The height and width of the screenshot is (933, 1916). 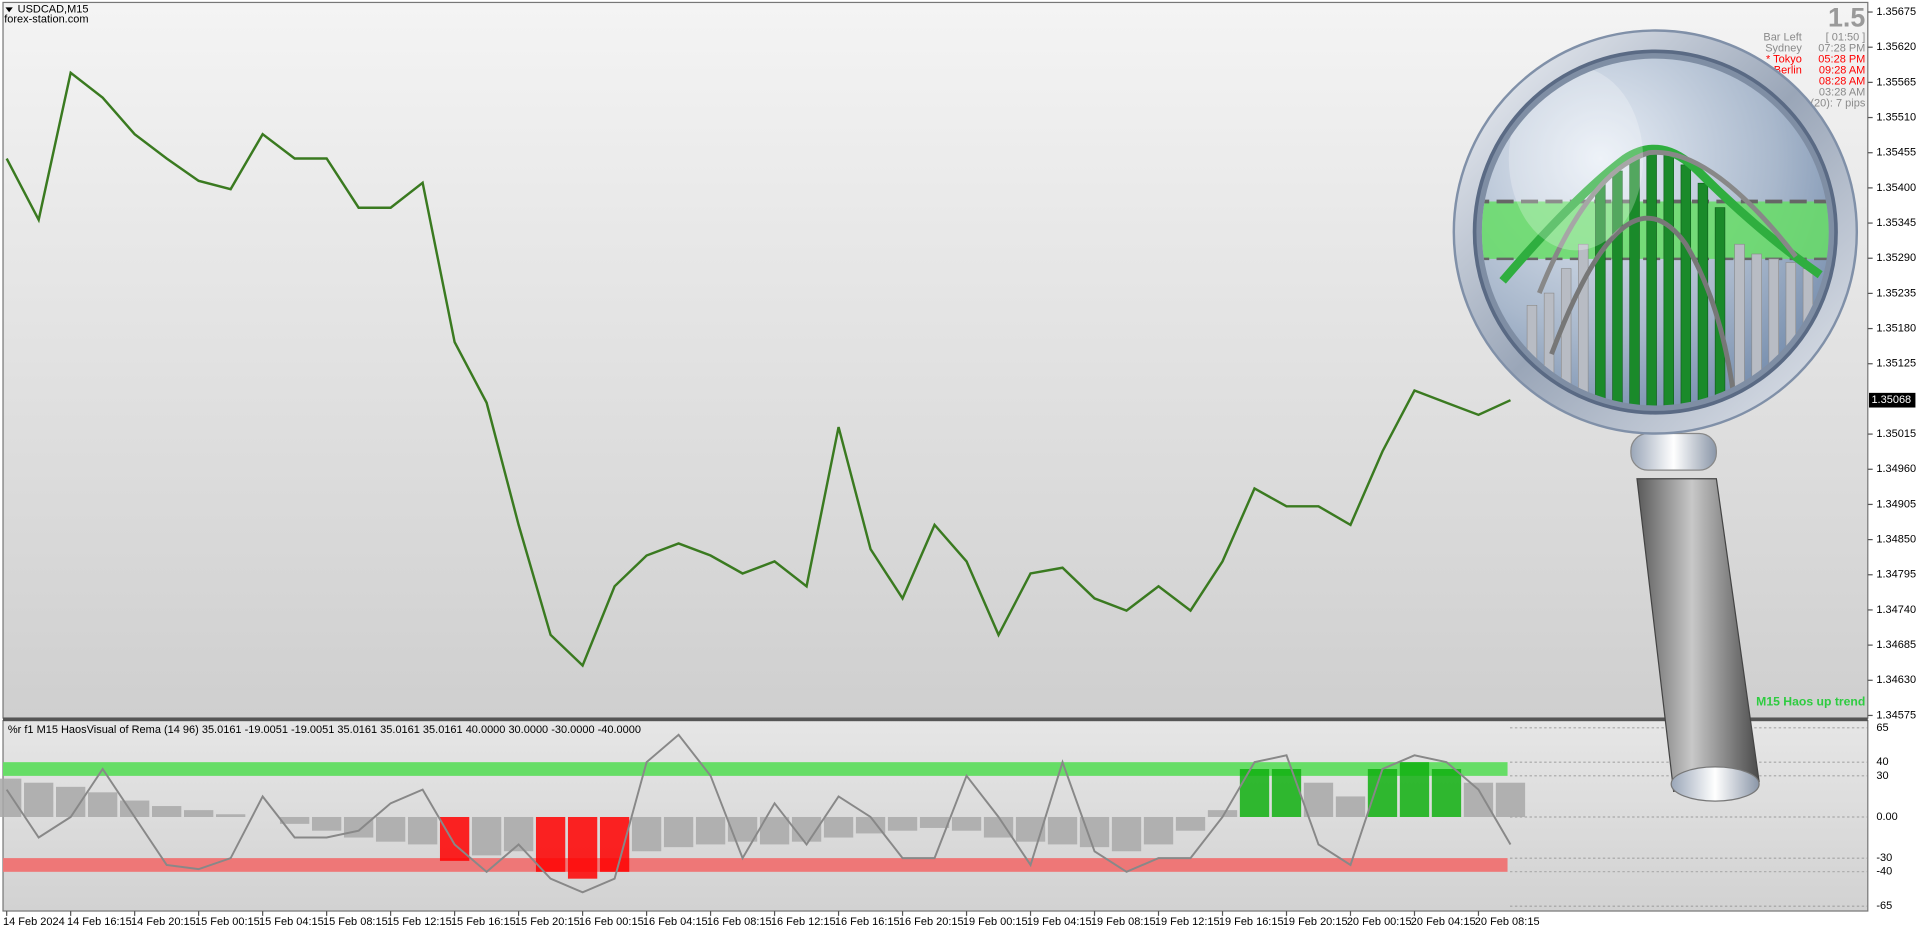 I want to click on info-value: (20): 7 pips, so click(x=1837, y=104).